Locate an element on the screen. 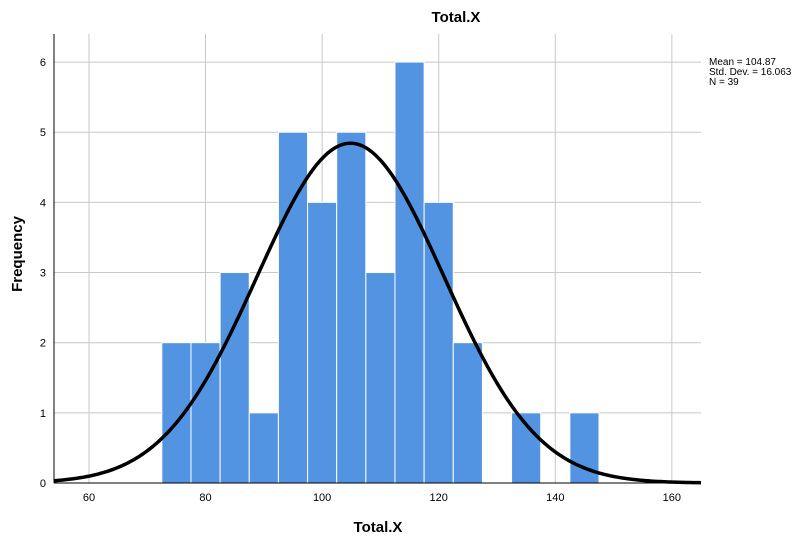 This screenshot has width=812, height=539. x-axis-label: Total.X is located at coordinates (378, 527).